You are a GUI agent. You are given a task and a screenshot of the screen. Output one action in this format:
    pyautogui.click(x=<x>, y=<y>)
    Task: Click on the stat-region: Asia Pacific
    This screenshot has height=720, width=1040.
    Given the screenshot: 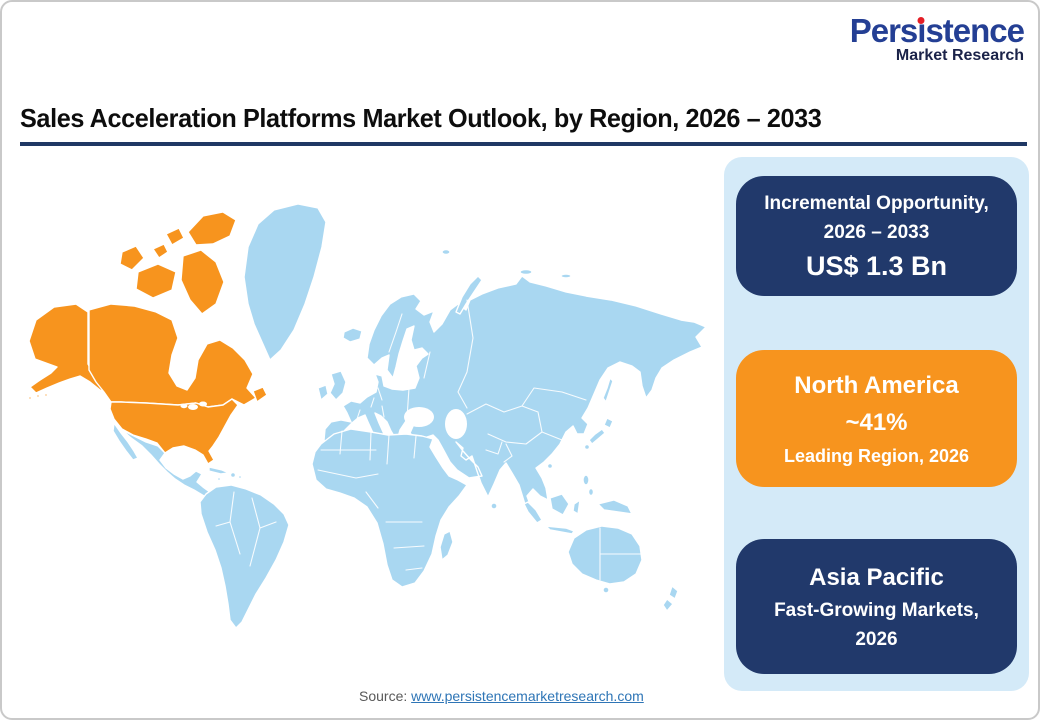 What is the action you would take?
    pyautogui.click(x=876, y=577)
    